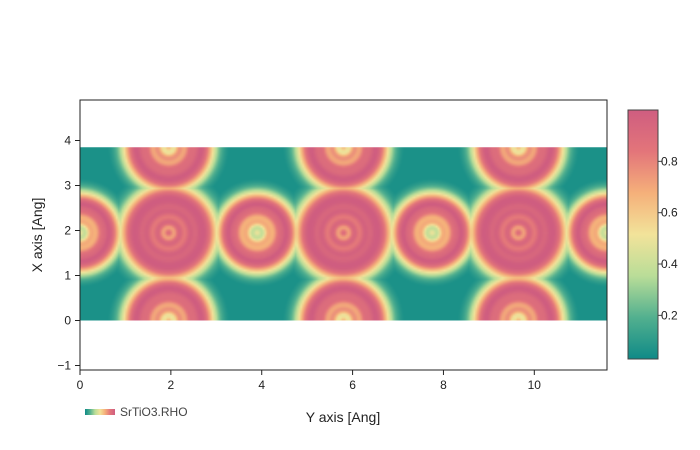 Image resolution: width=700 pixels, height=450 pixels. I want to click on x-tick-label: 2, so click(171, 385).